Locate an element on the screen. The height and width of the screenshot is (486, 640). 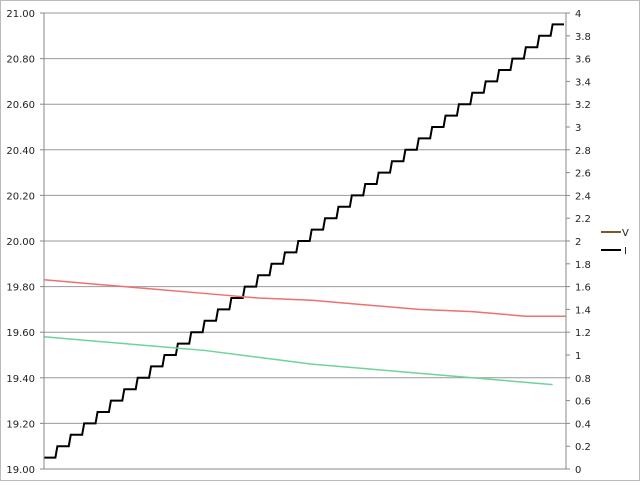
right-tick-label: 3.8 is located at coordinates (583, 37).